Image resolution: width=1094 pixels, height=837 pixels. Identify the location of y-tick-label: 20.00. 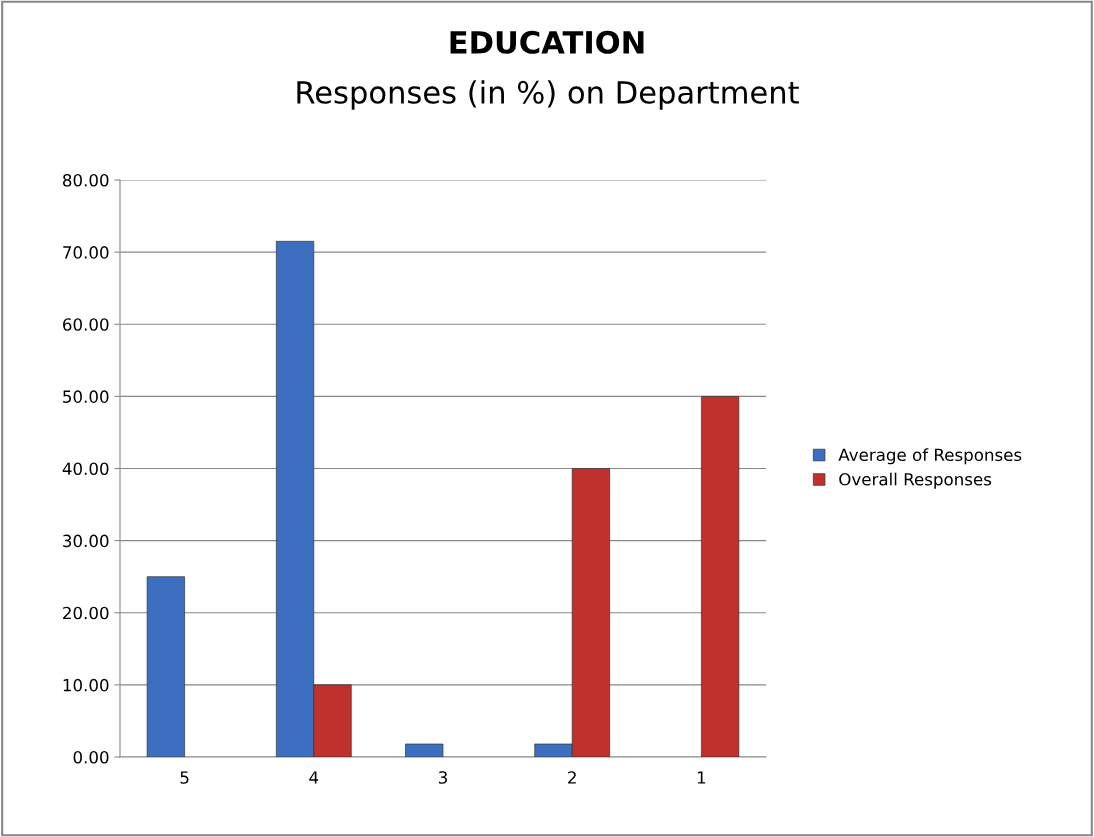
(86, 613).